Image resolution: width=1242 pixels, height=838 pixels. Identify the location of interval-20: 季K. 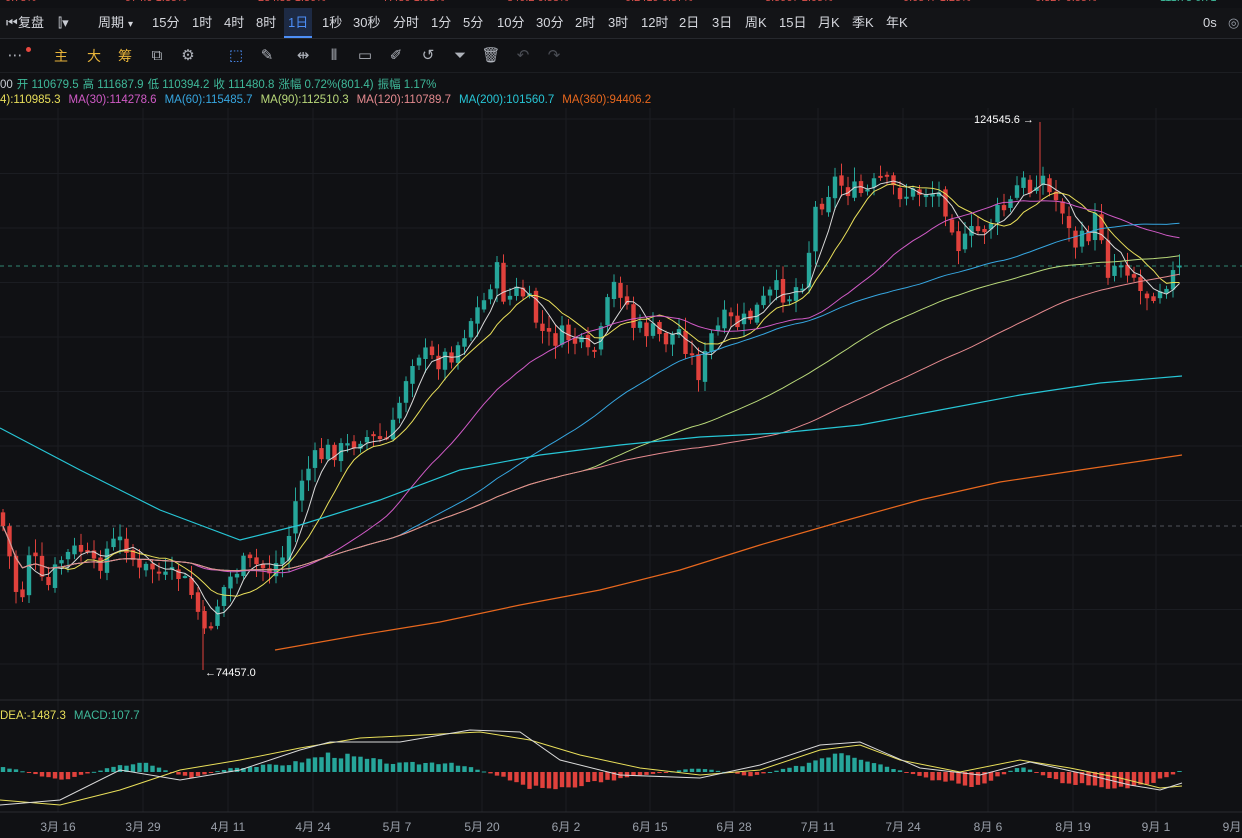
(863, 22).